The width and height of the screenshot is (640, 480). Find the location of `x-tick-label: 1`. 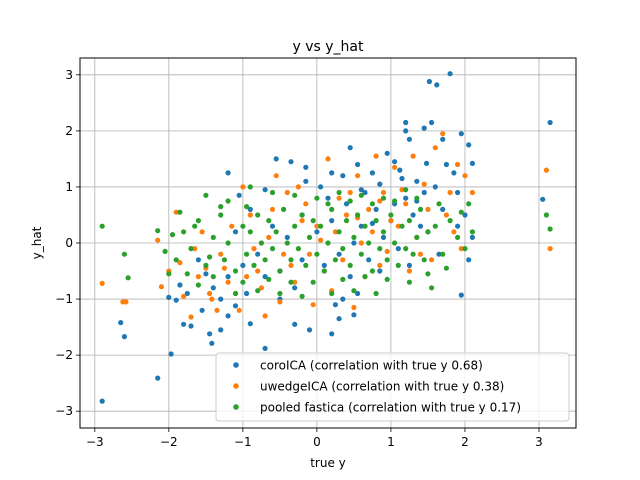

x-tick-label: 1 is located at coordinates (391, 442).